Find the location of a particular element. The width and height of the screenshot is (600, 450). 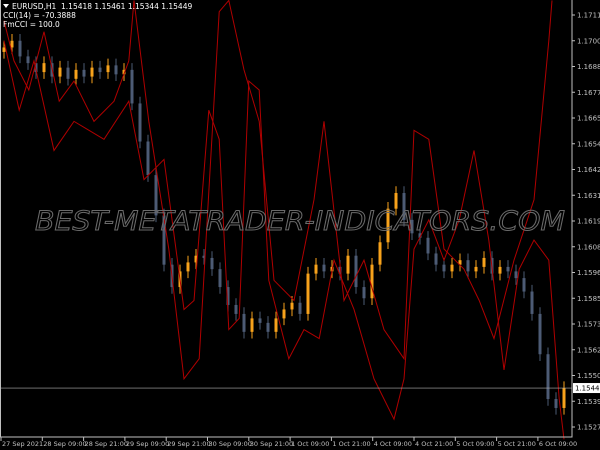

y-tick-label: 1.15505 is located at coordinates (588, 376).